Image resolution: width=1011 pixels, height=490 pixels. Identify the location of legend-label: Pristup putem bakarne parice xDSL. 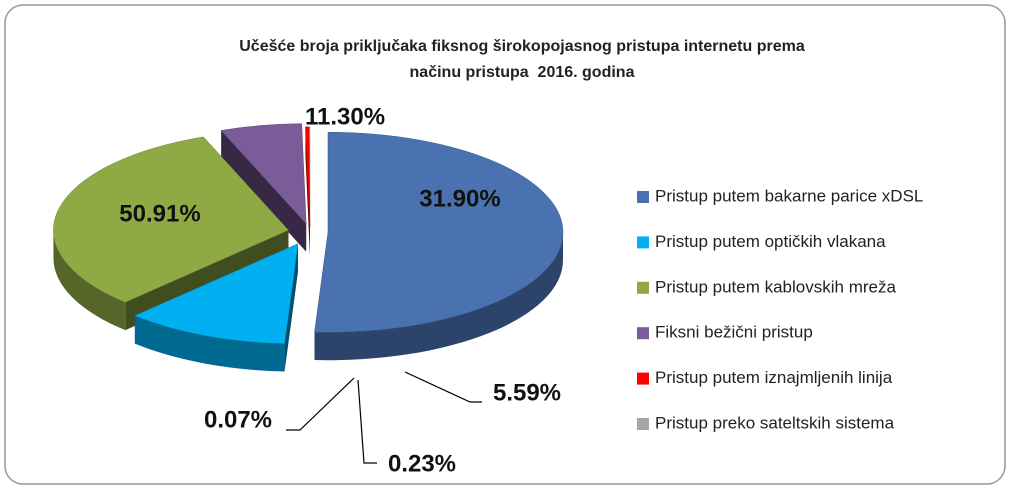
(789, 195).